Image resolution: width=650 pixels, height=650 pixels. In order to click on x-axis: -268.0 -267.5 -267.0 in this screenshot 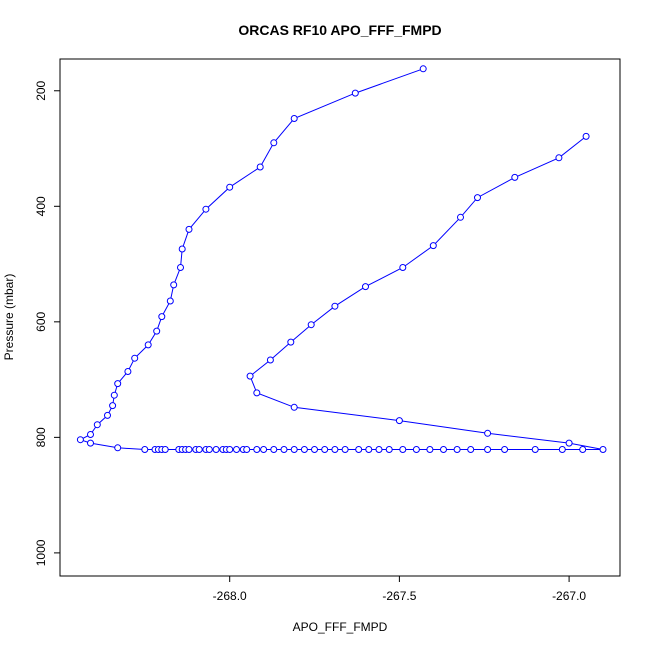, I will do `click(399, 589)`.